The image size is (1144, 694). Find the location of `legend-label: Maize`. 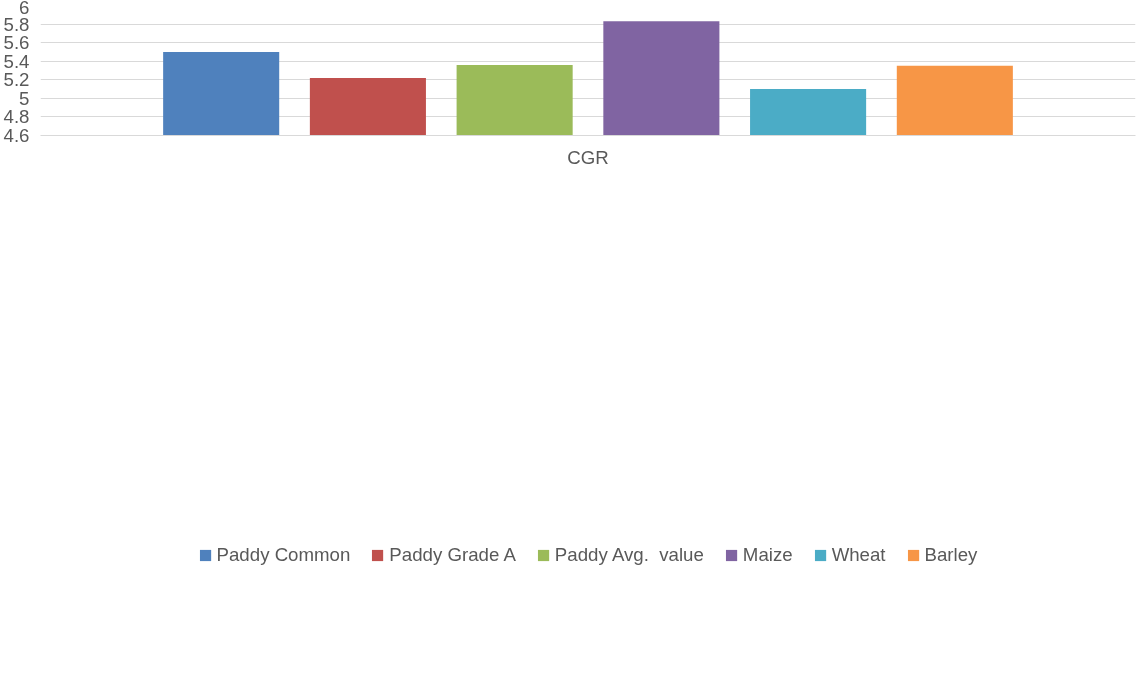

legend-label: Maize is located at coordinates (767, 554).